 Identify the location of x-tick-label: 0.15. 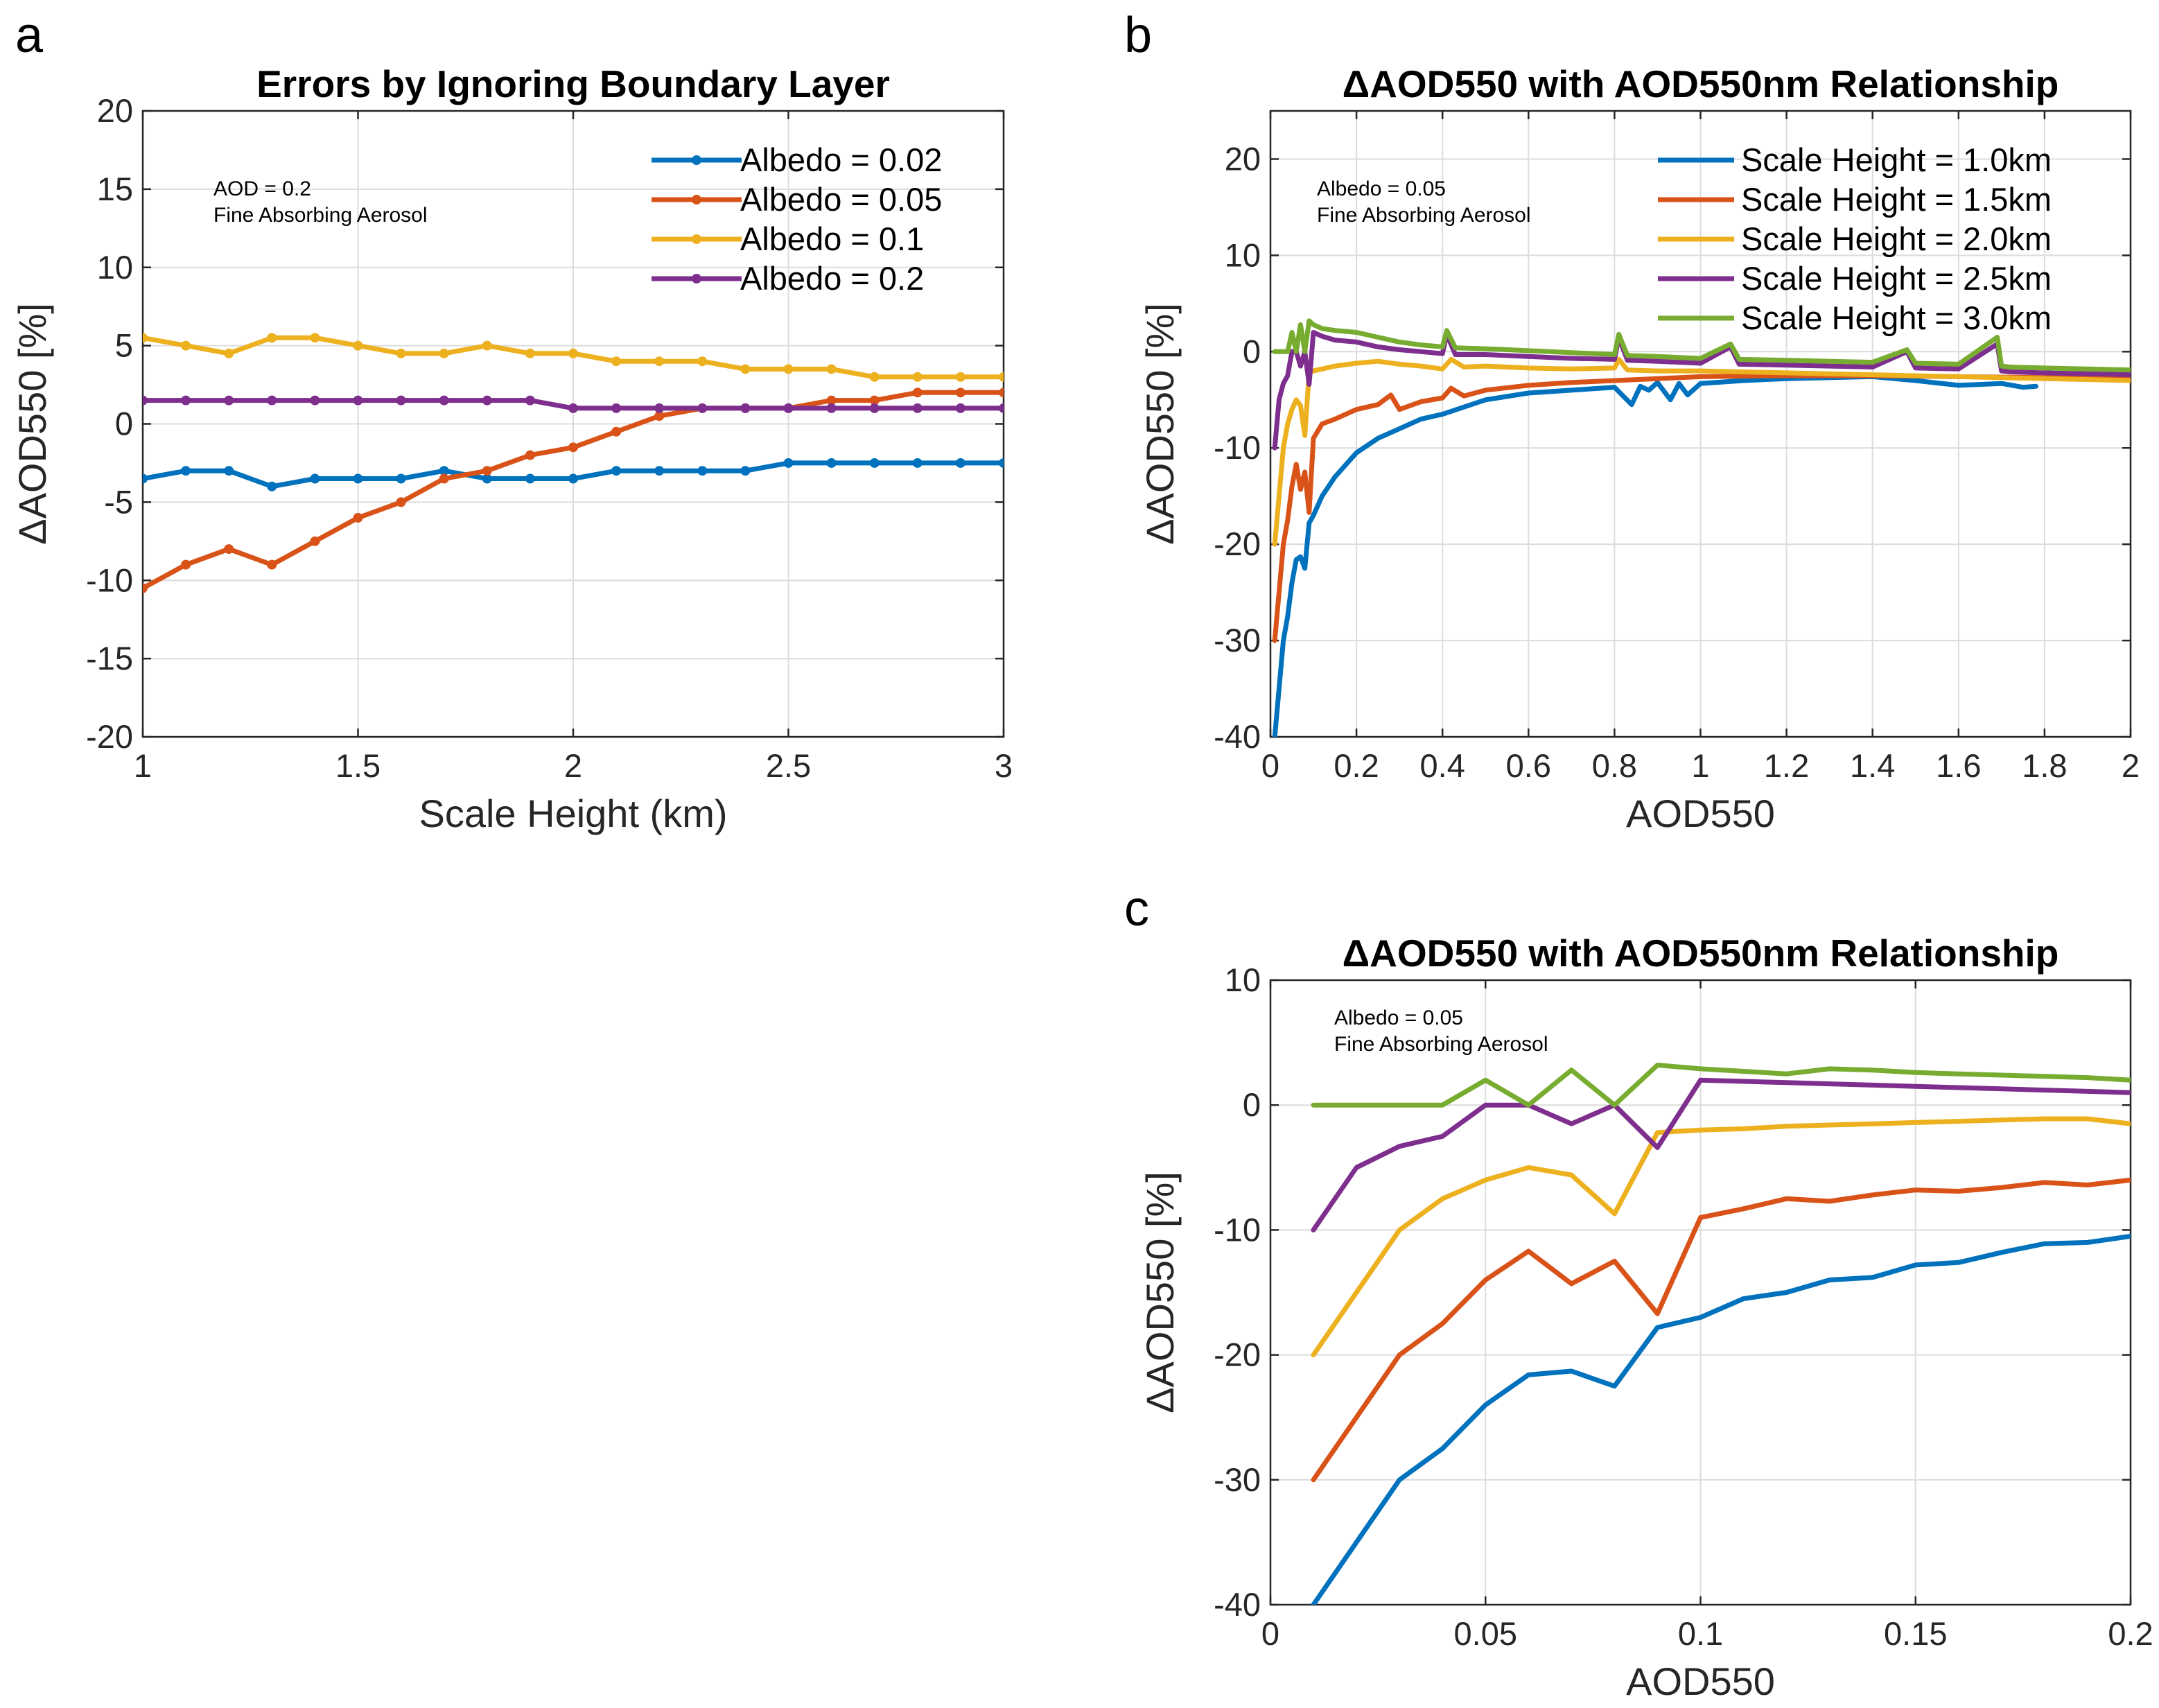
(1915, 1634).